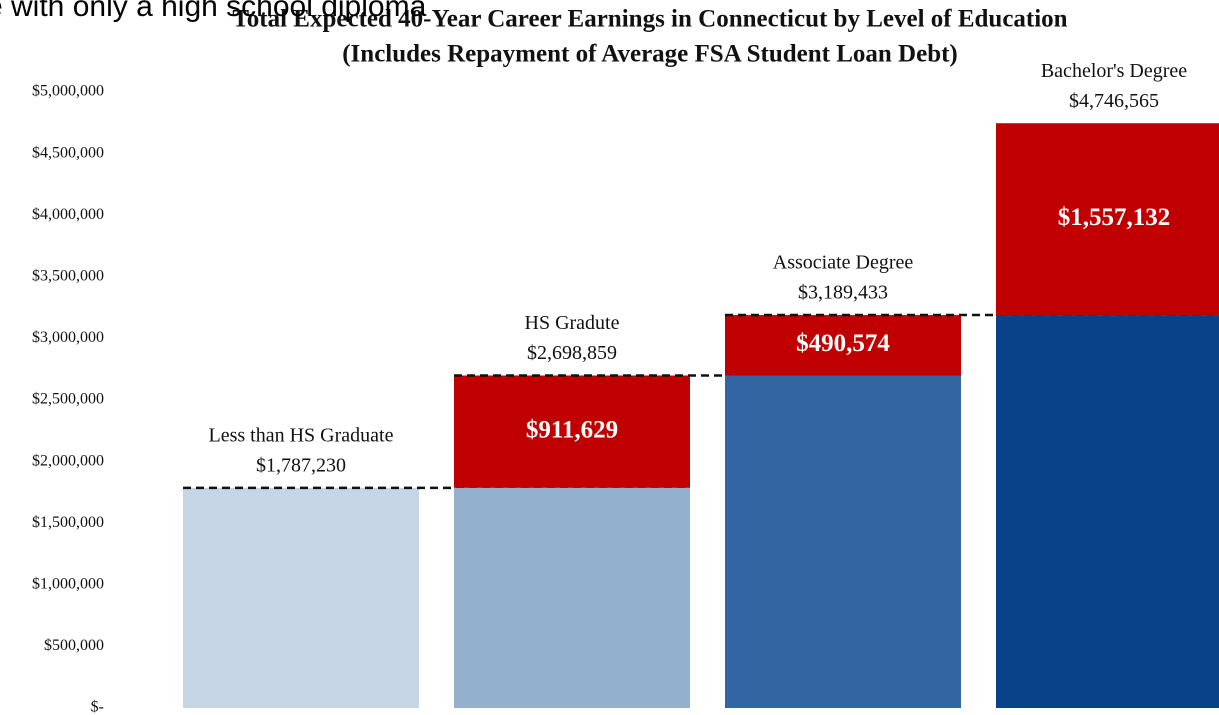  I want to click on y-tick-label: $500,000, so click(74, 645).